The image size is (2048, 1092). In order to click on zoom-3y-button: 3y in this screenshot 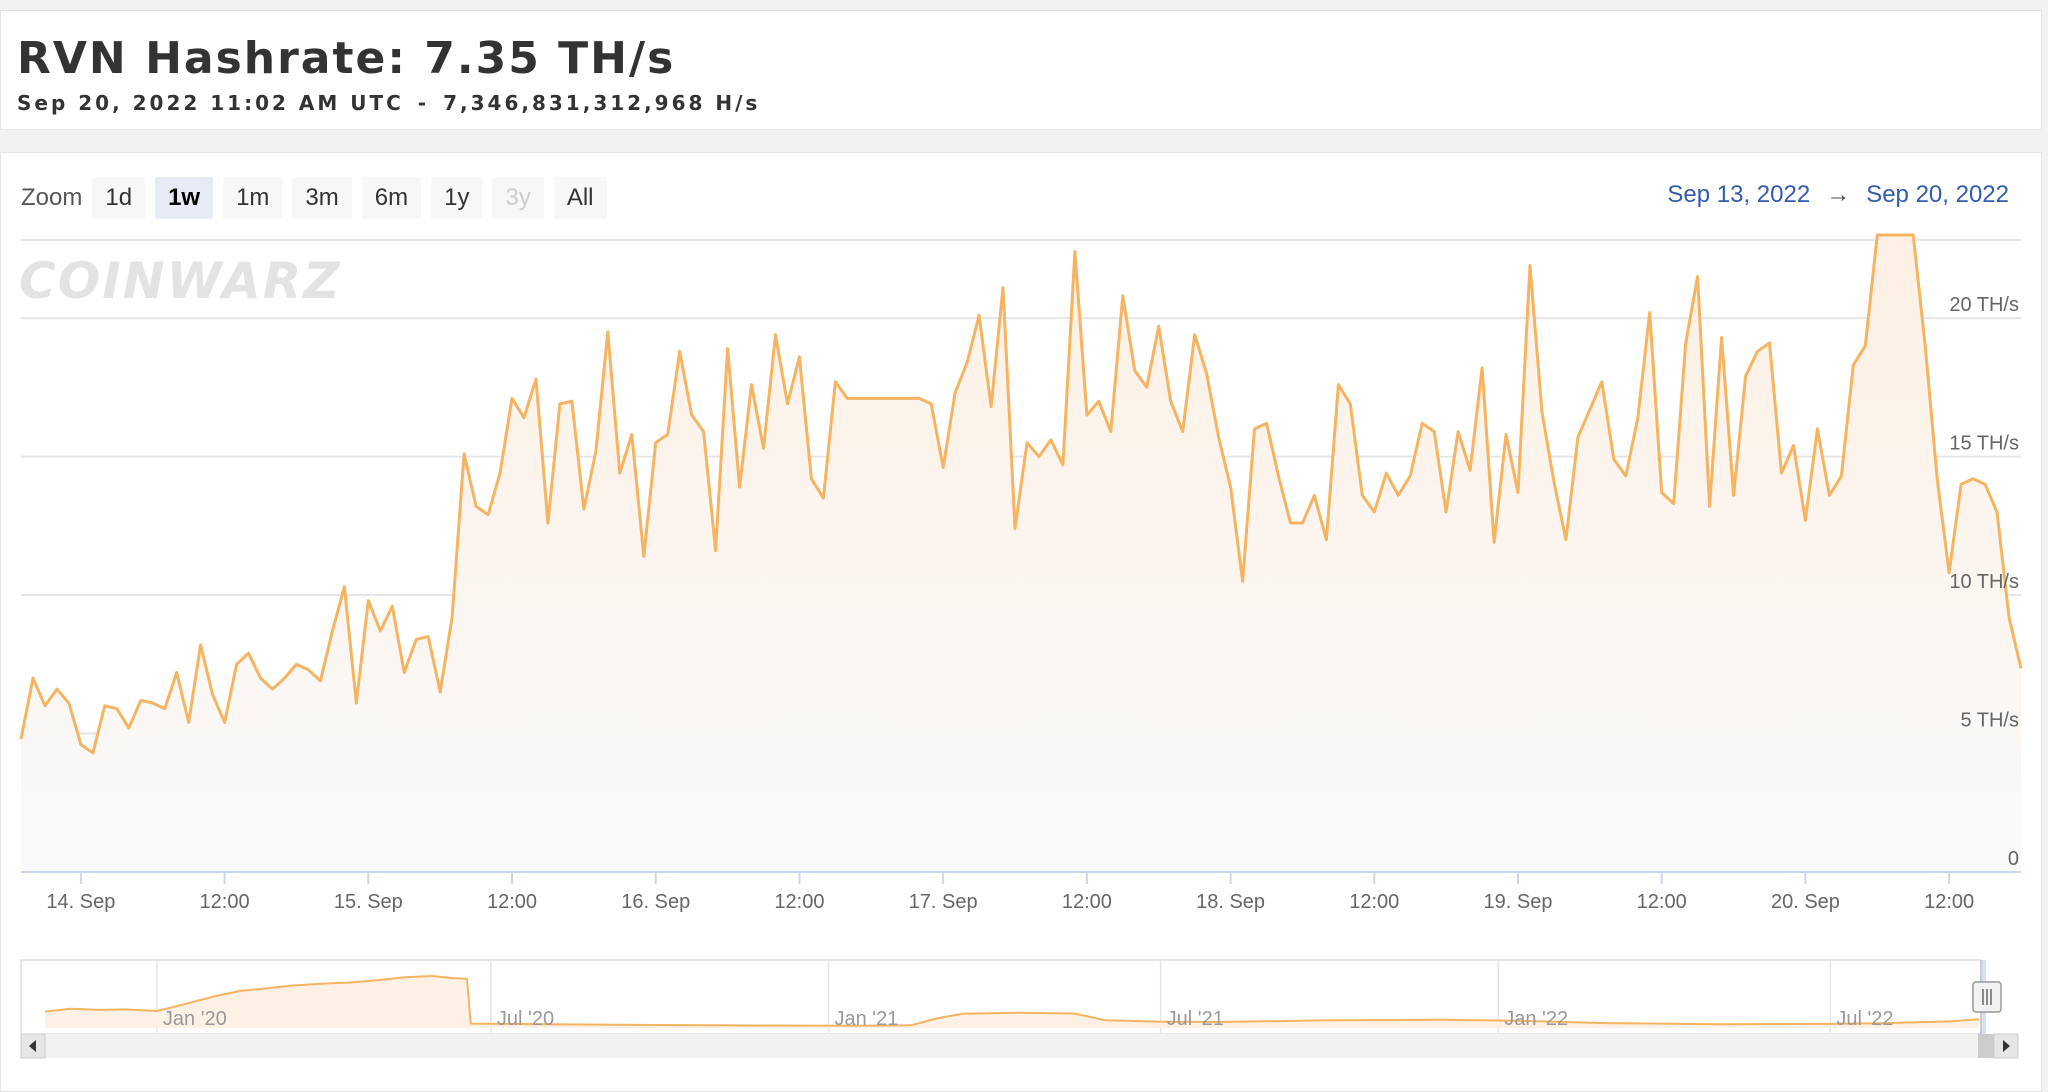, I will do `click(518, 198)`.